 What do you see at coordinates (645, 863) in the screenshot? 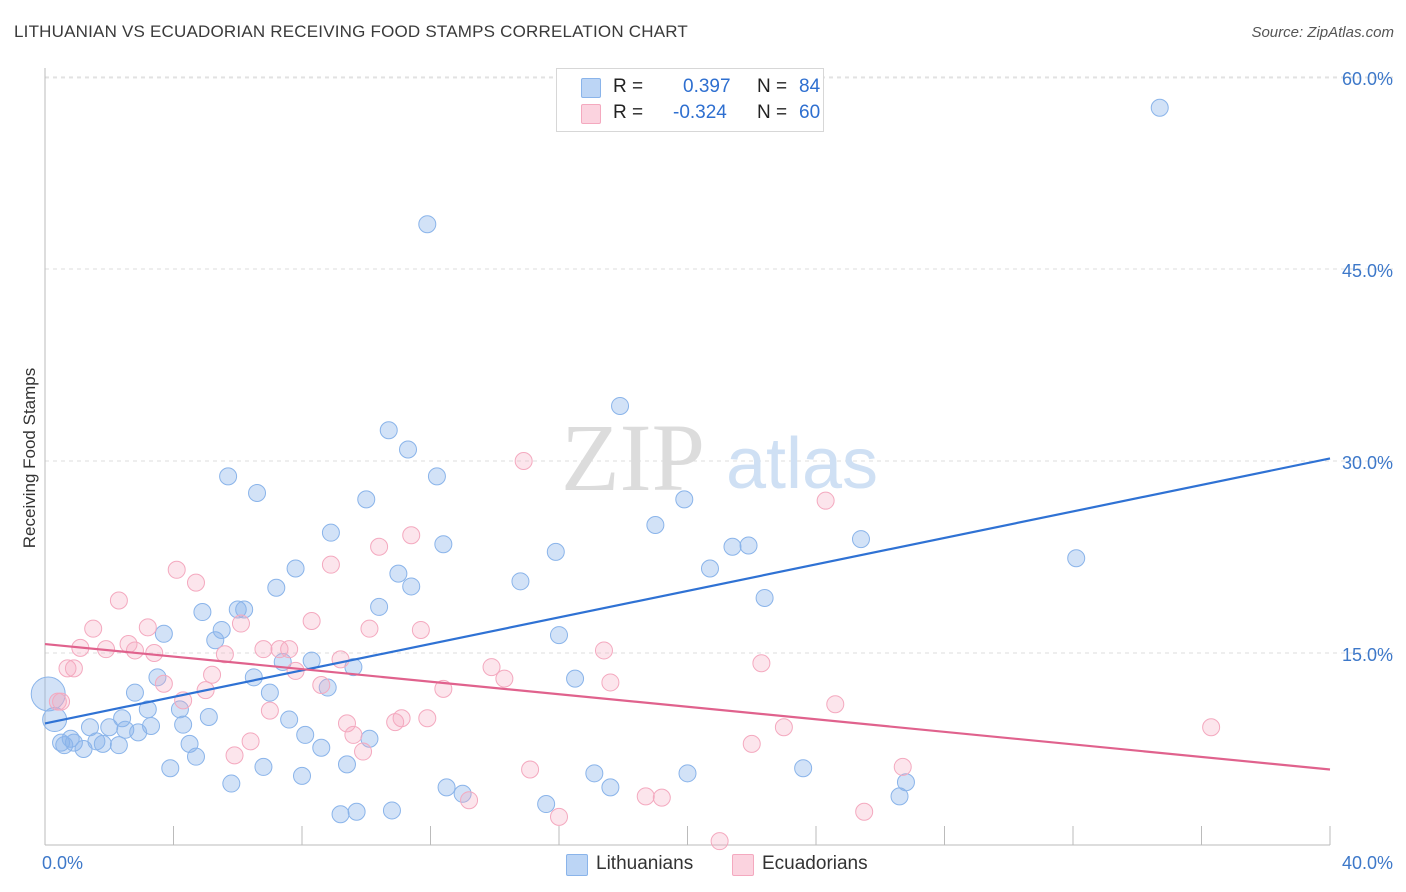
I see `bottom-legend-label: Lithuanians` at bounding box center [645, 863].